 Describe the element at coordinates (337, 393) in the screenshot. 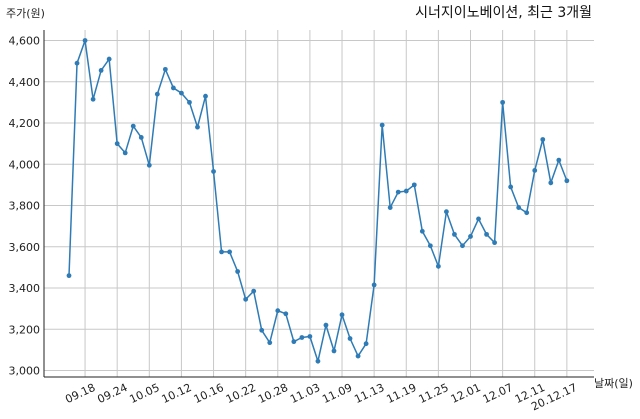

I see `x-tick-label: 11.09` at that location.